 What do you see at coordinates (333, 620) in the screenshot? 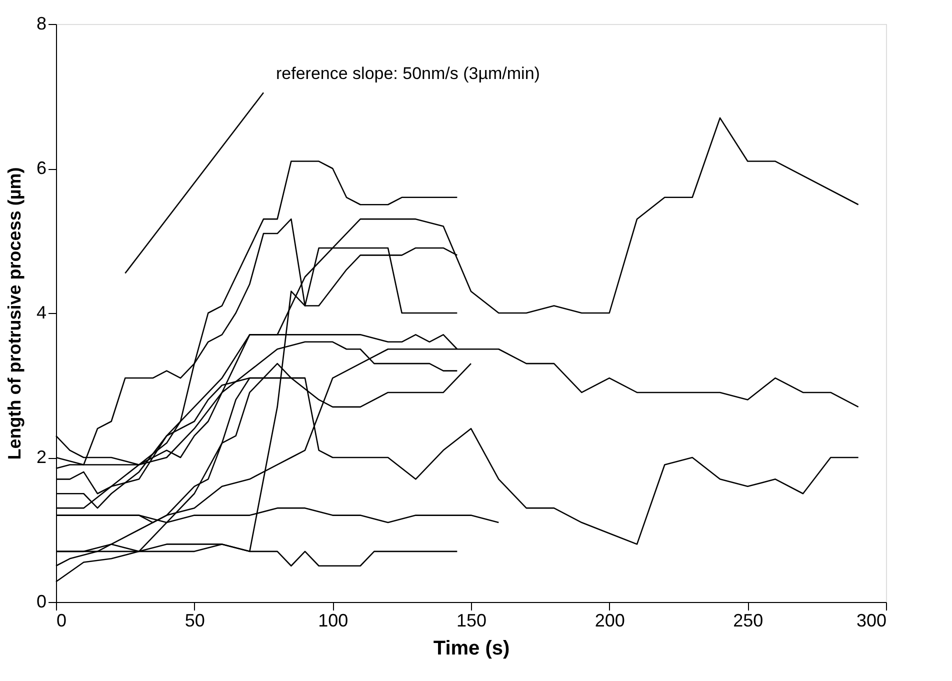
I see `x-tick-label: 100` at bounding box center [333, 620].